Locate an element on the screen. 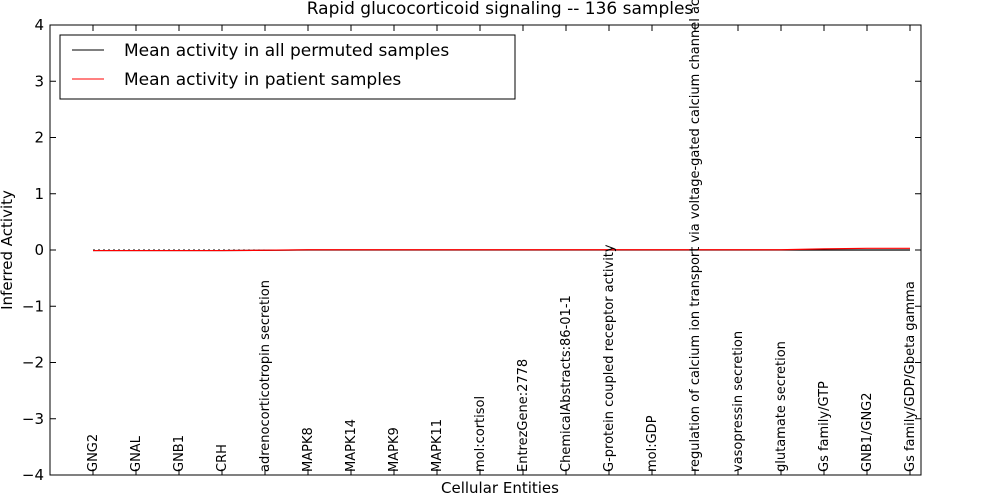  legend-label-patient: Mean activity in patient samples is located at coordinates (262, 80).